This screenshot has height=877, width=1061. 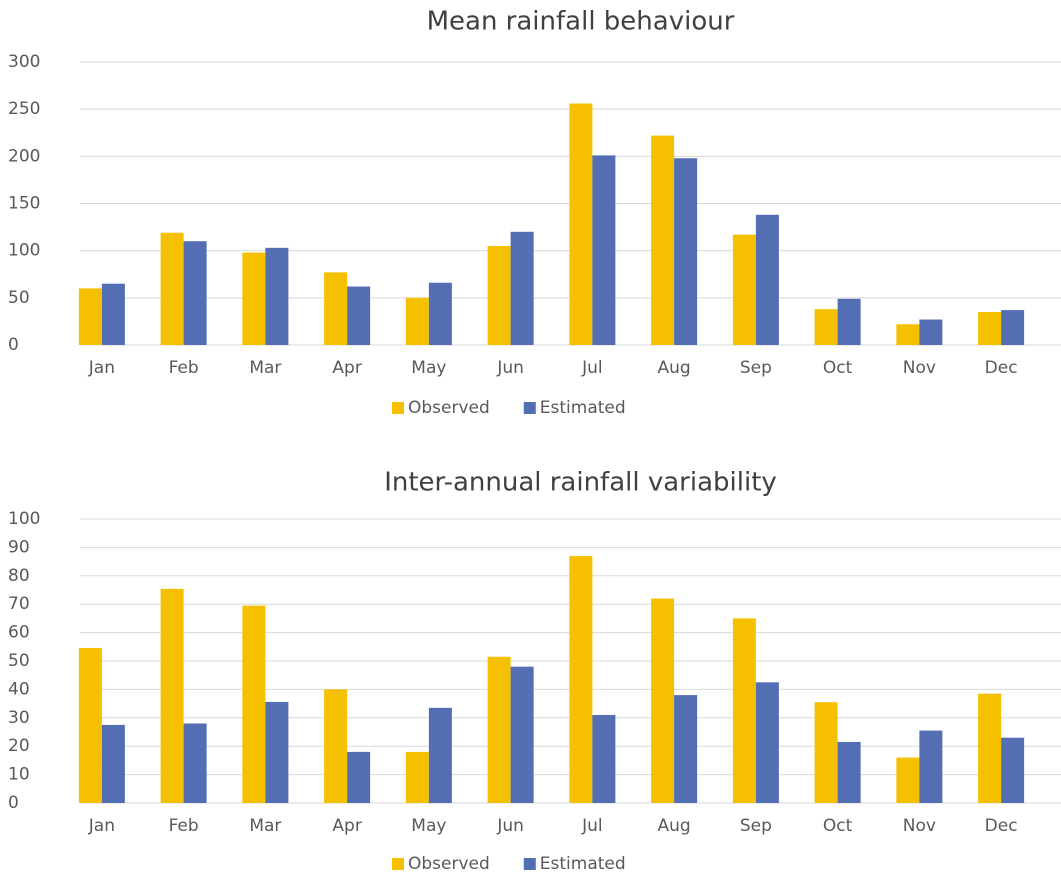 I want to click on x-tick-label: Aug, so click(x=674, y=368).